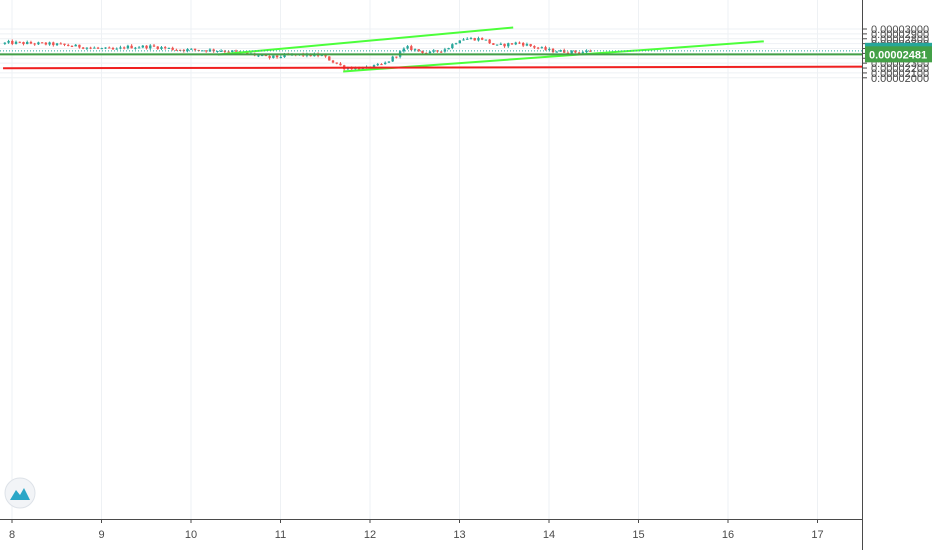  I want to click on tradingview-logo-icon, so click(20, 493).